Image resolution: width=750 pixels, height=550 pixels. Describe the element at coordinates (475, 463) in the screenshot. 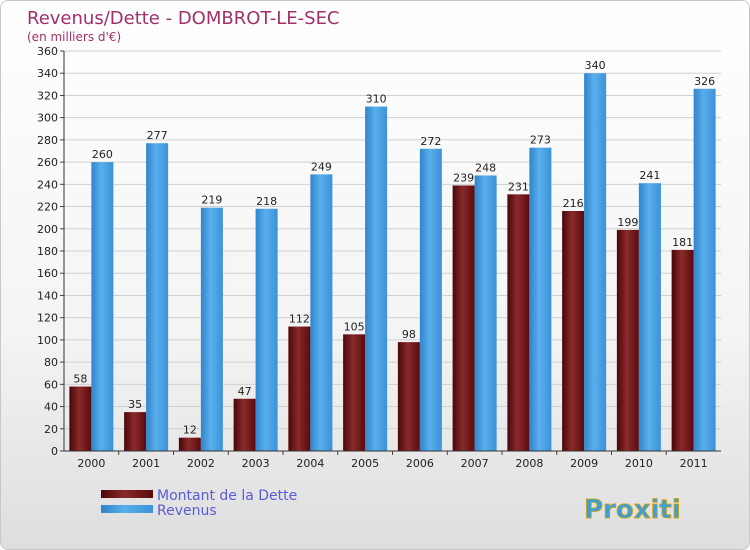

I see `x-tick-label: 2007` at that location.